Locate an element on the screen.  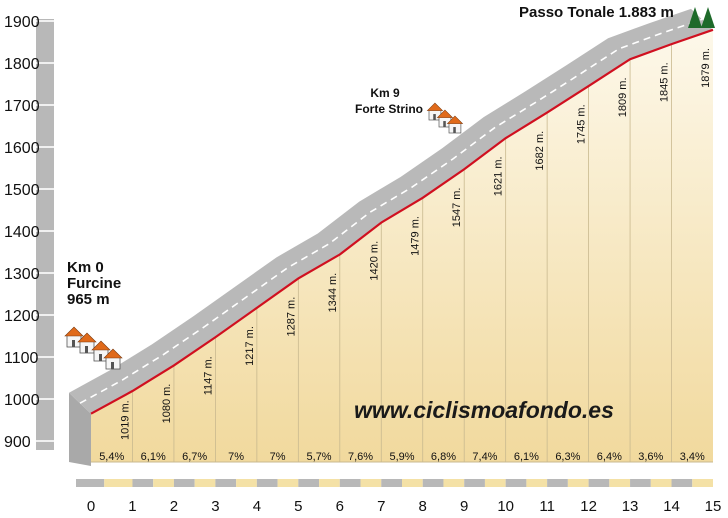
watermark: www.ciclismoafondo.es is located at coordinates (484, 410).